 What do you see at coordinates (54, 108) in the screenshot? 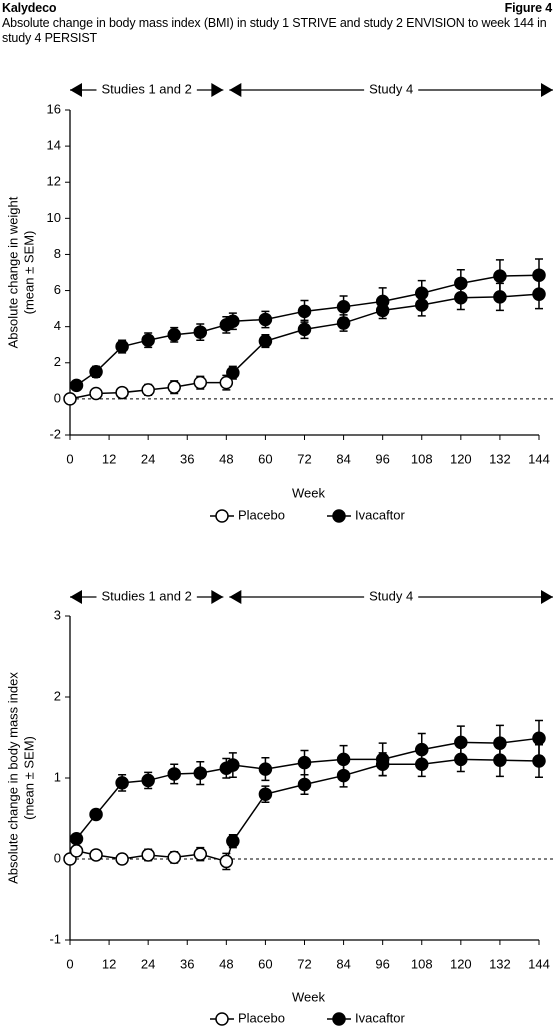
I see `y-tick-label: 16` at bounding box center [54, 108].